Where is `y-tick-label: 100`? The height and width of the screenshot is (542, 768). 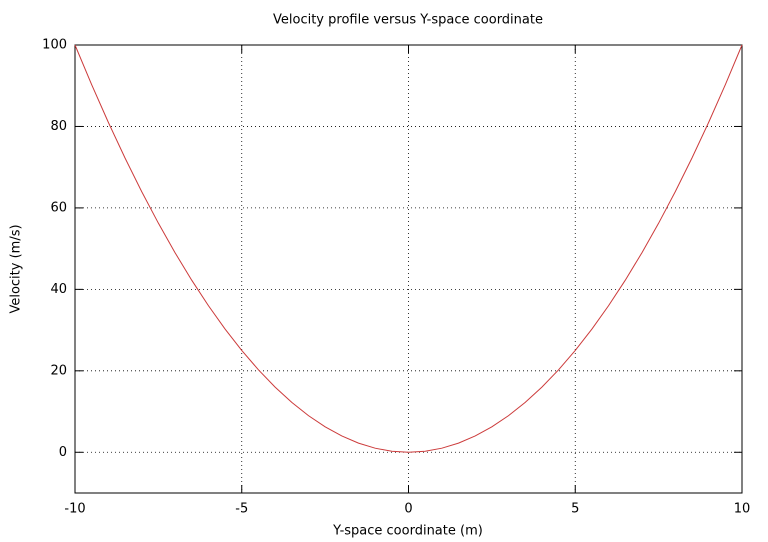
y-tick-label: 100 is located at coordinates (54, 45).